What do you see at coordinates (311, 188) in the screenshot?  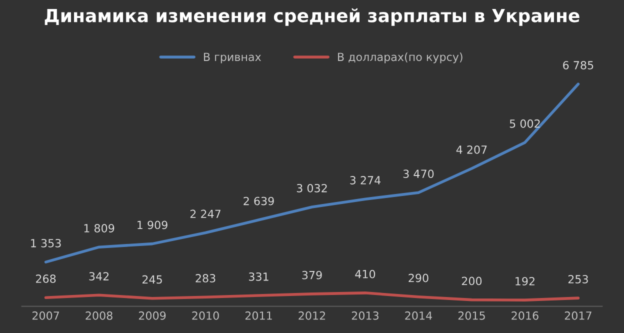 I see `data-label: 3 032` at bounding box center [311, 188].